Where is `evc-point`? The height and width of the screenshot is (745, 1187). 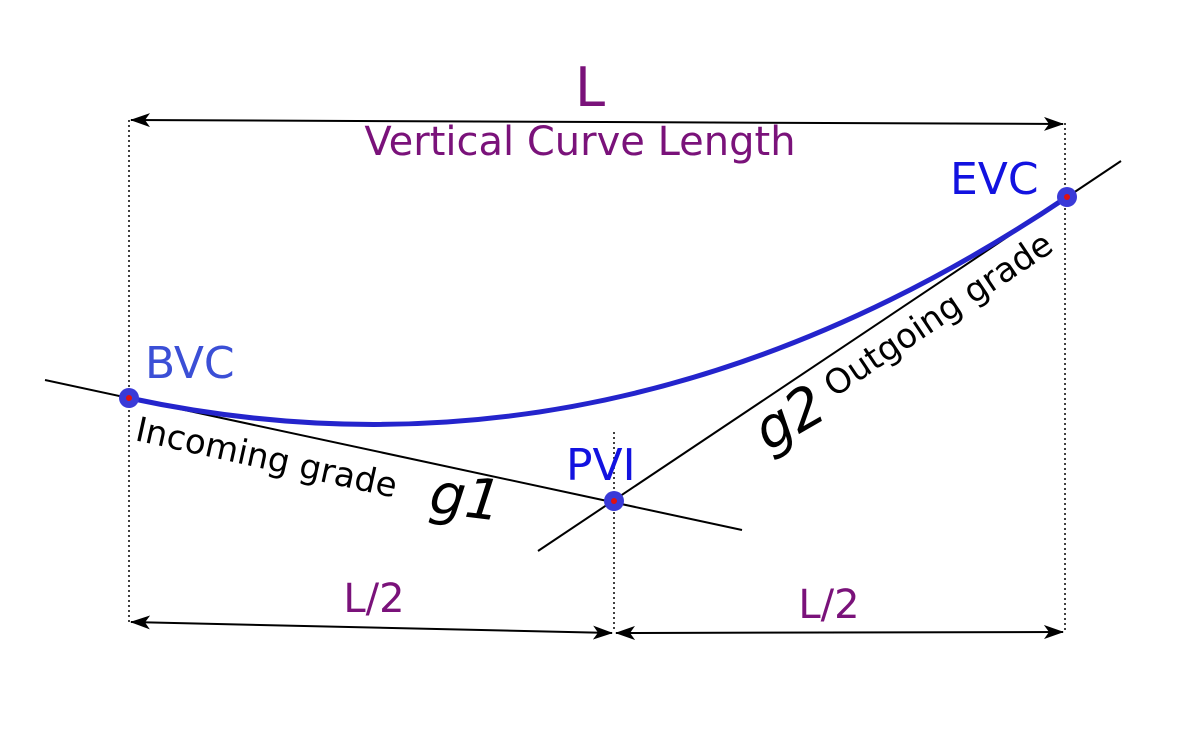
evc-point is located at coordinates (1067, 197).